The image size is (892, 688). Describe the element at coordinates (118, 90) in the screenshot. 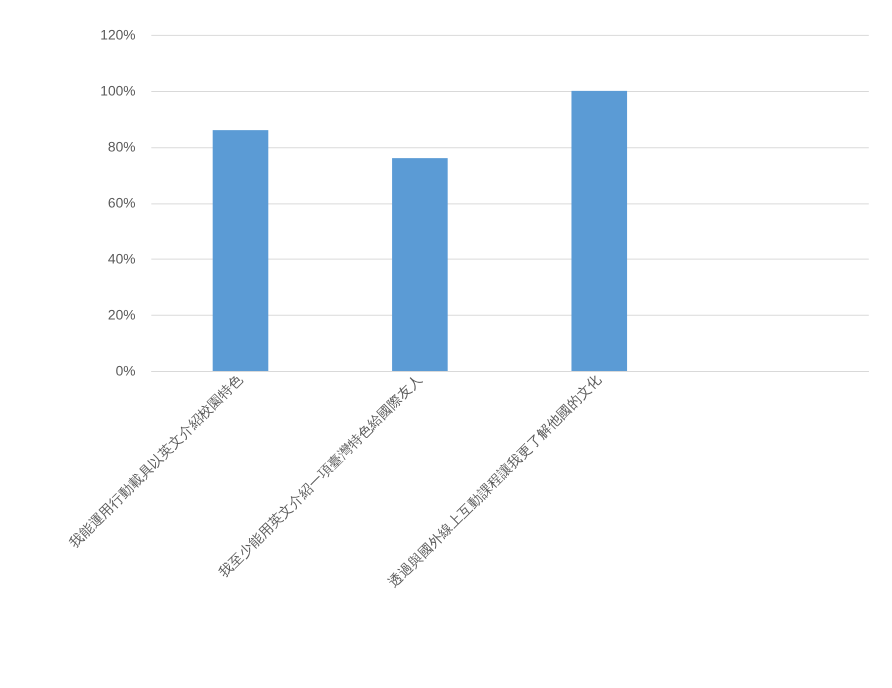

I see `y-tick-label: 100%` at that location.